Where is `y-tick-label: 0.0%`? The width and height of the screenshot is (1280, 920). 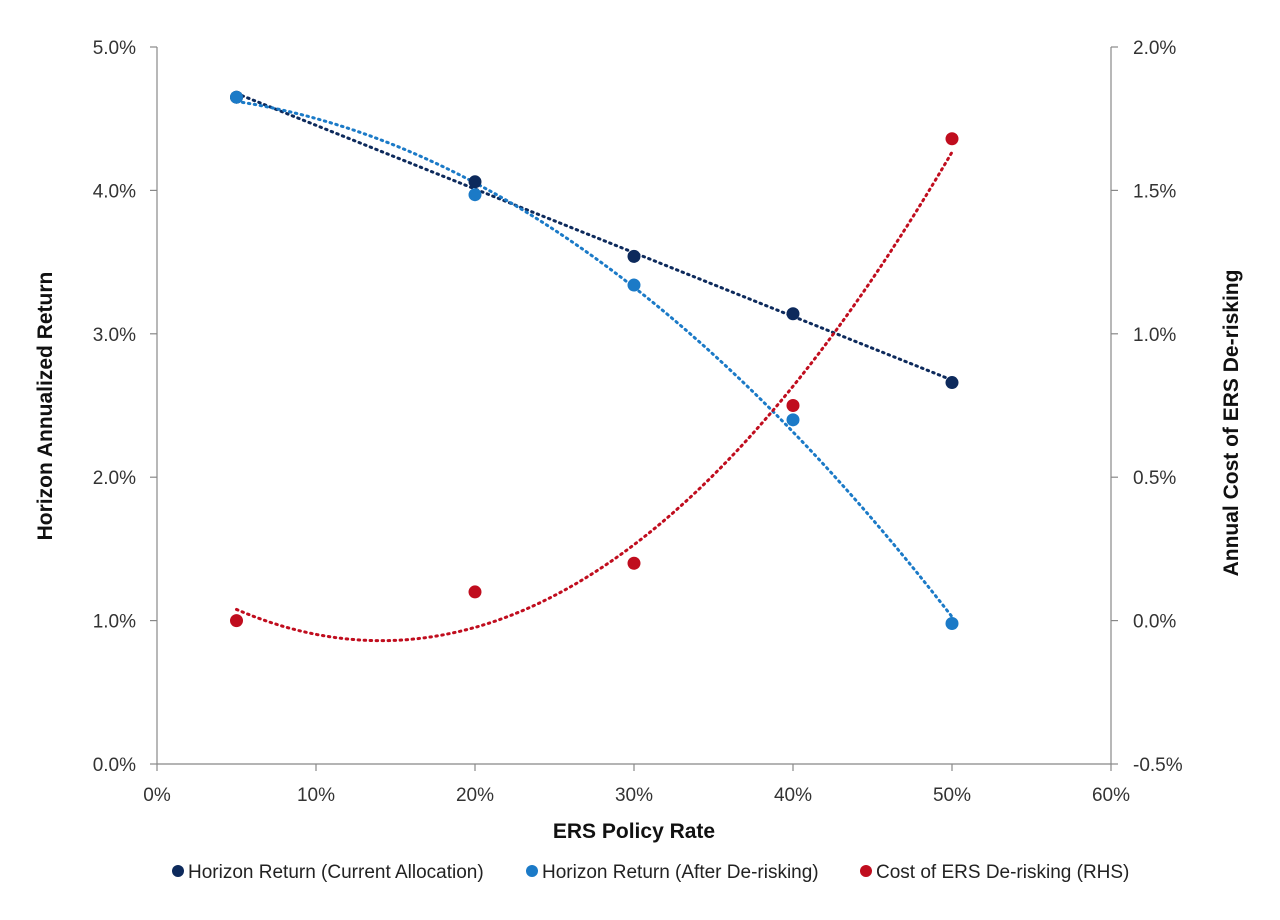 y-tick-label: 0.0% is located at coordinates (114, 765).